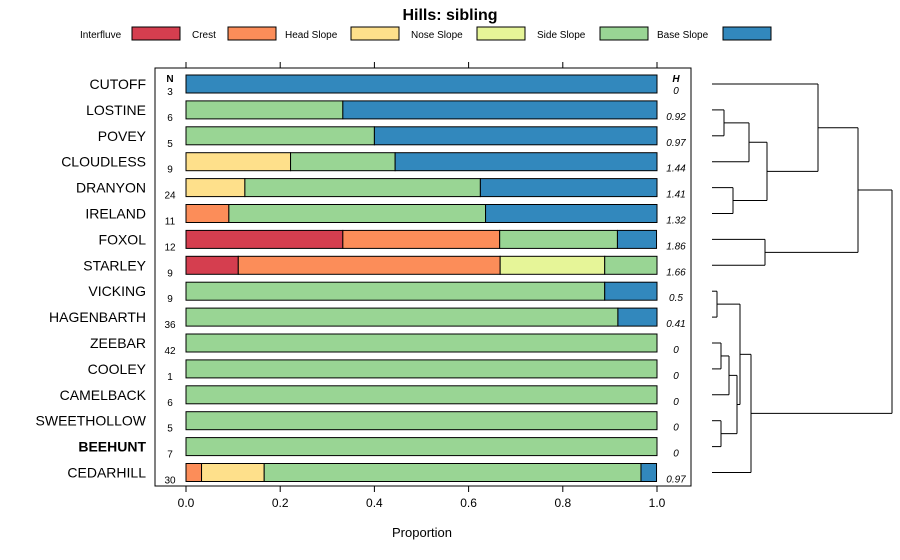 This screenshot has width=900, height=560. I want to click on row-label: DRANYON, so click(111, 188).